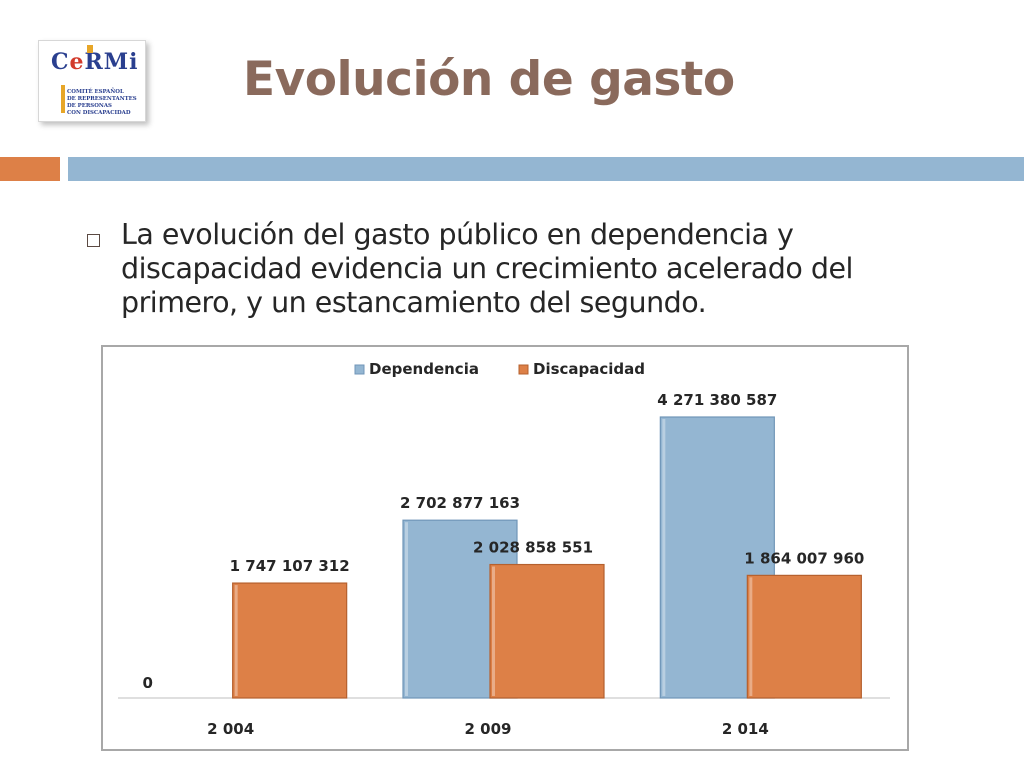 The height and width of the screenshot is (768, 1024). What do you see at coordinates (717, 400) in the screenshot?
I see `data-label-dependencia-3: 4 271 380 587` at bounding box center [717, 400].